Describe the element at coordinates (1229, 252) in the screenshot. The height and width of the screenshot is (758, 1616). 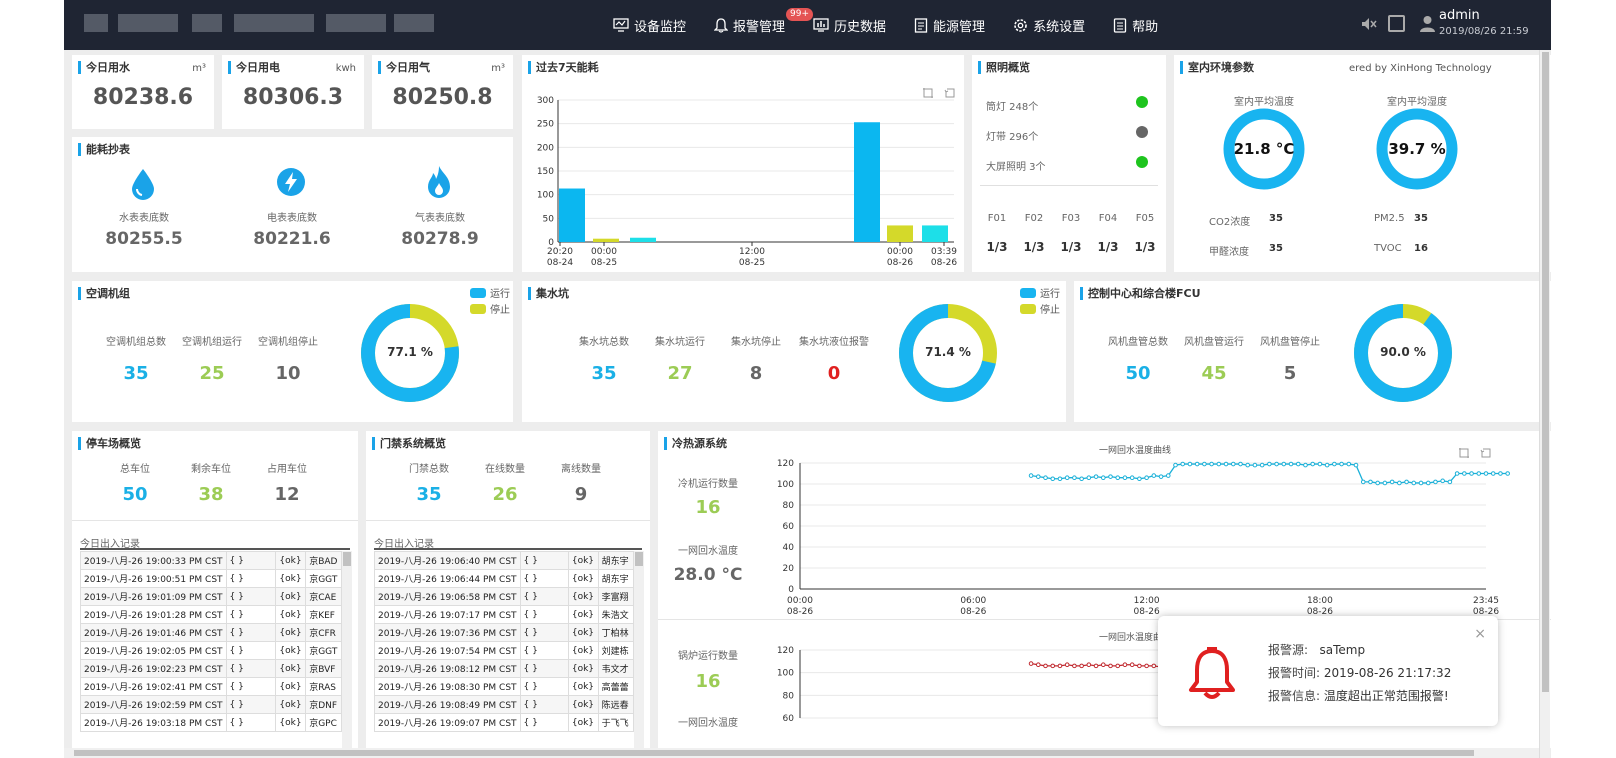
I see `env-param-label: 甲醛浓度` at that location.